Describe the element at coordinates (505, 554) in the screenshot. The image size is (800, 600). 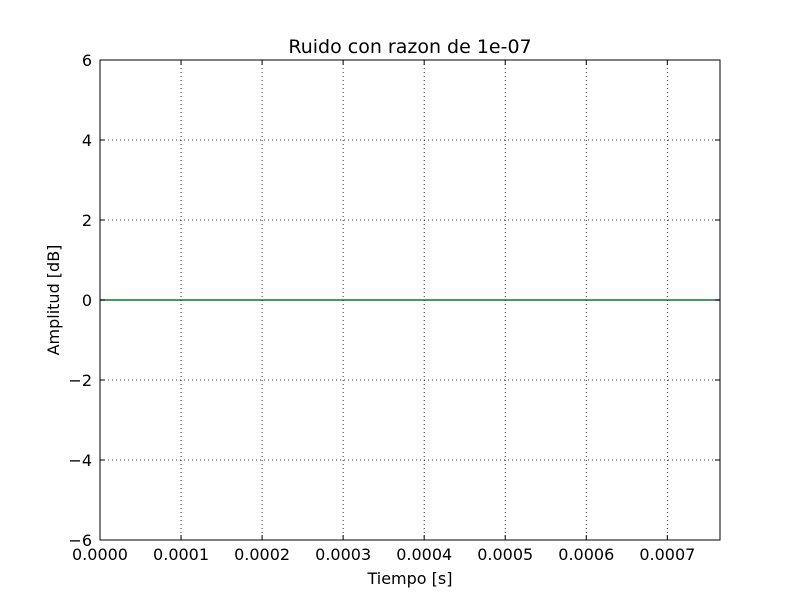
I see `x-tick-label: 0.0005` at that location.